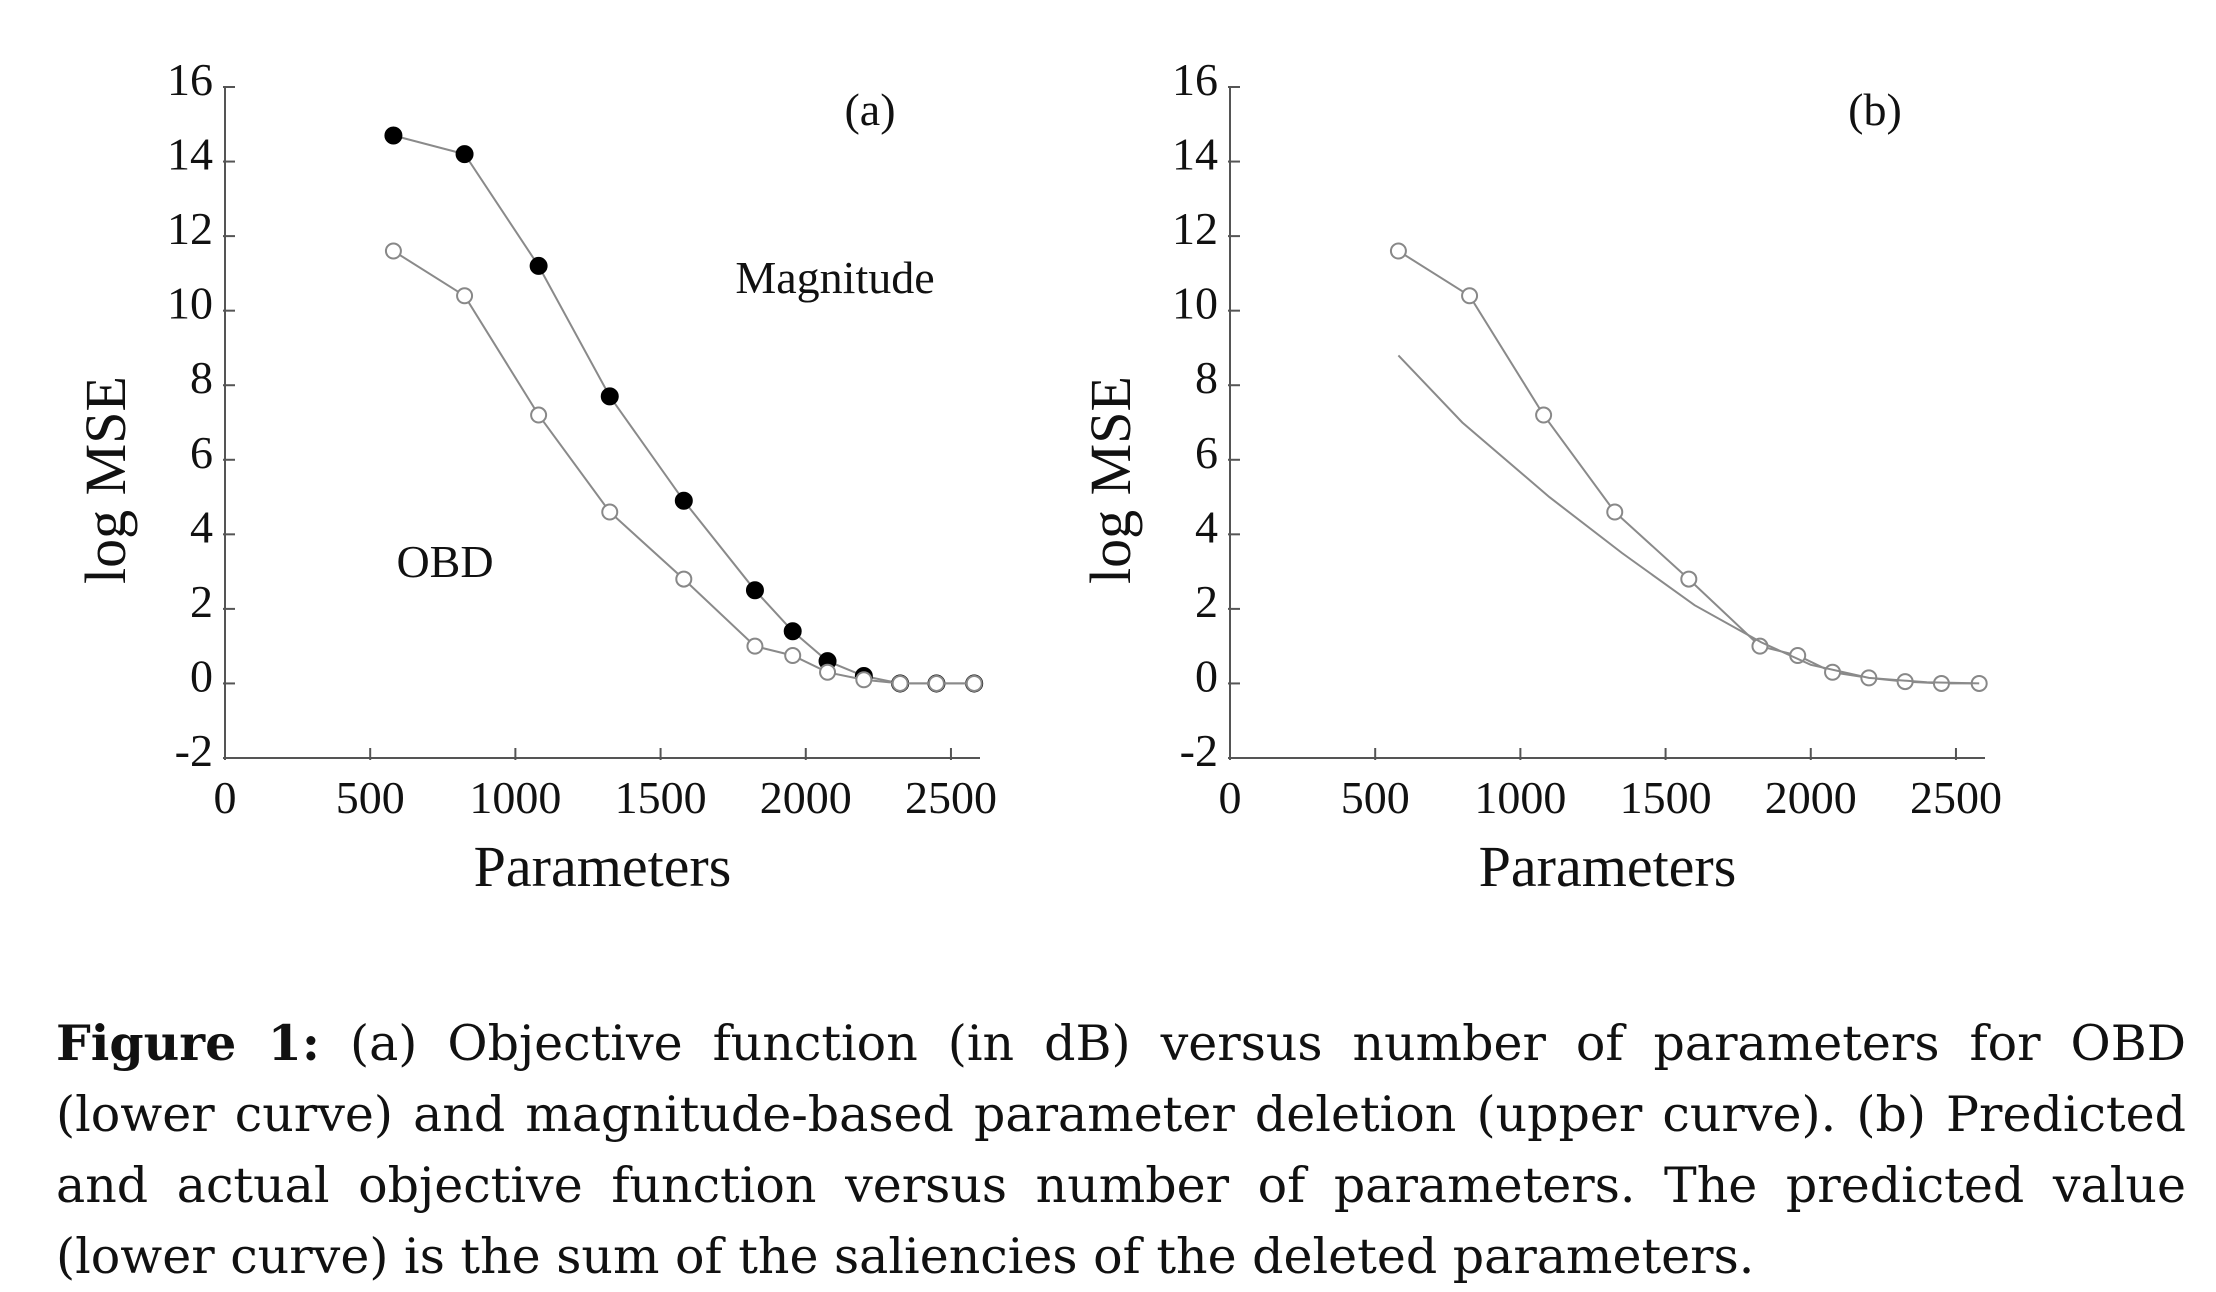  What do you see at coordinates (188, 1043) in the screenshot?
I see `caption-label: Figure 1:` at bounding box center [188, 1043].